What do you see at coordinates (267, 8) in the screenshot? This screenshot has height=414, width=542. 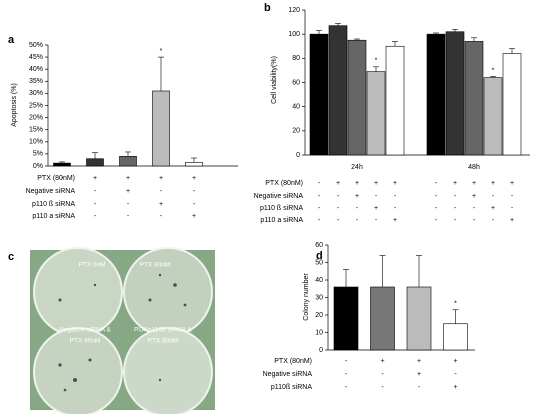 I see `panel-label: b` at bounding box center [267, 8].